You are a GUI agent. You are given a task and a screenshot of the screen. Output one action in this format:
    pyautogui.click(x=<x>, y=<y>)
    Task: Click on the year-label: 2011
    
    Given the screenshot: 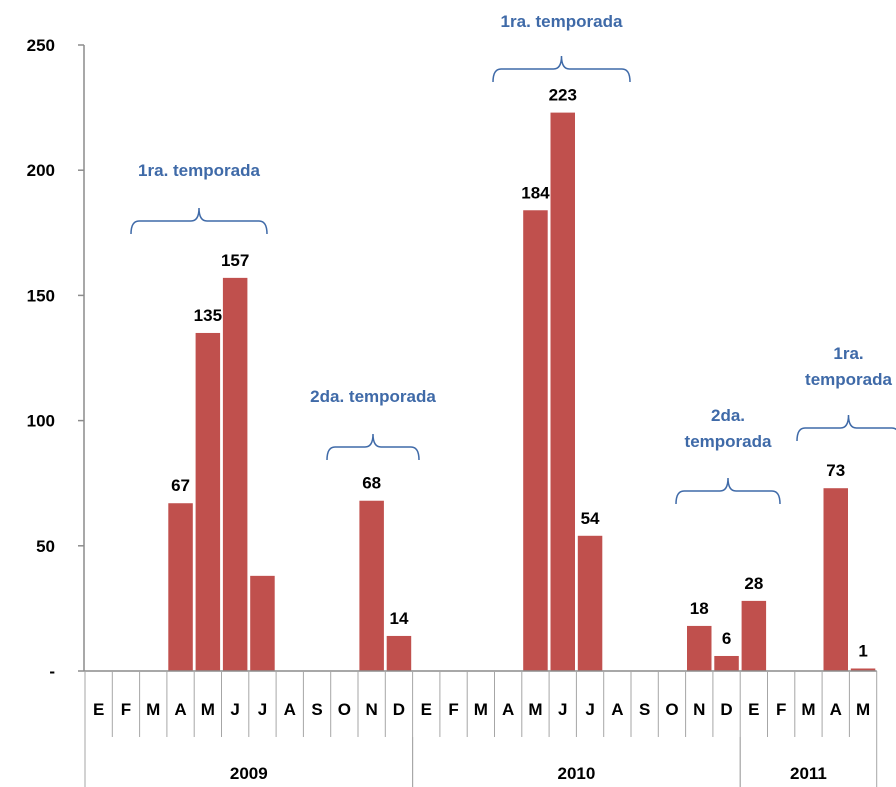 What is the action you would take?
    pyautogui.click(x=808, y=773)
    